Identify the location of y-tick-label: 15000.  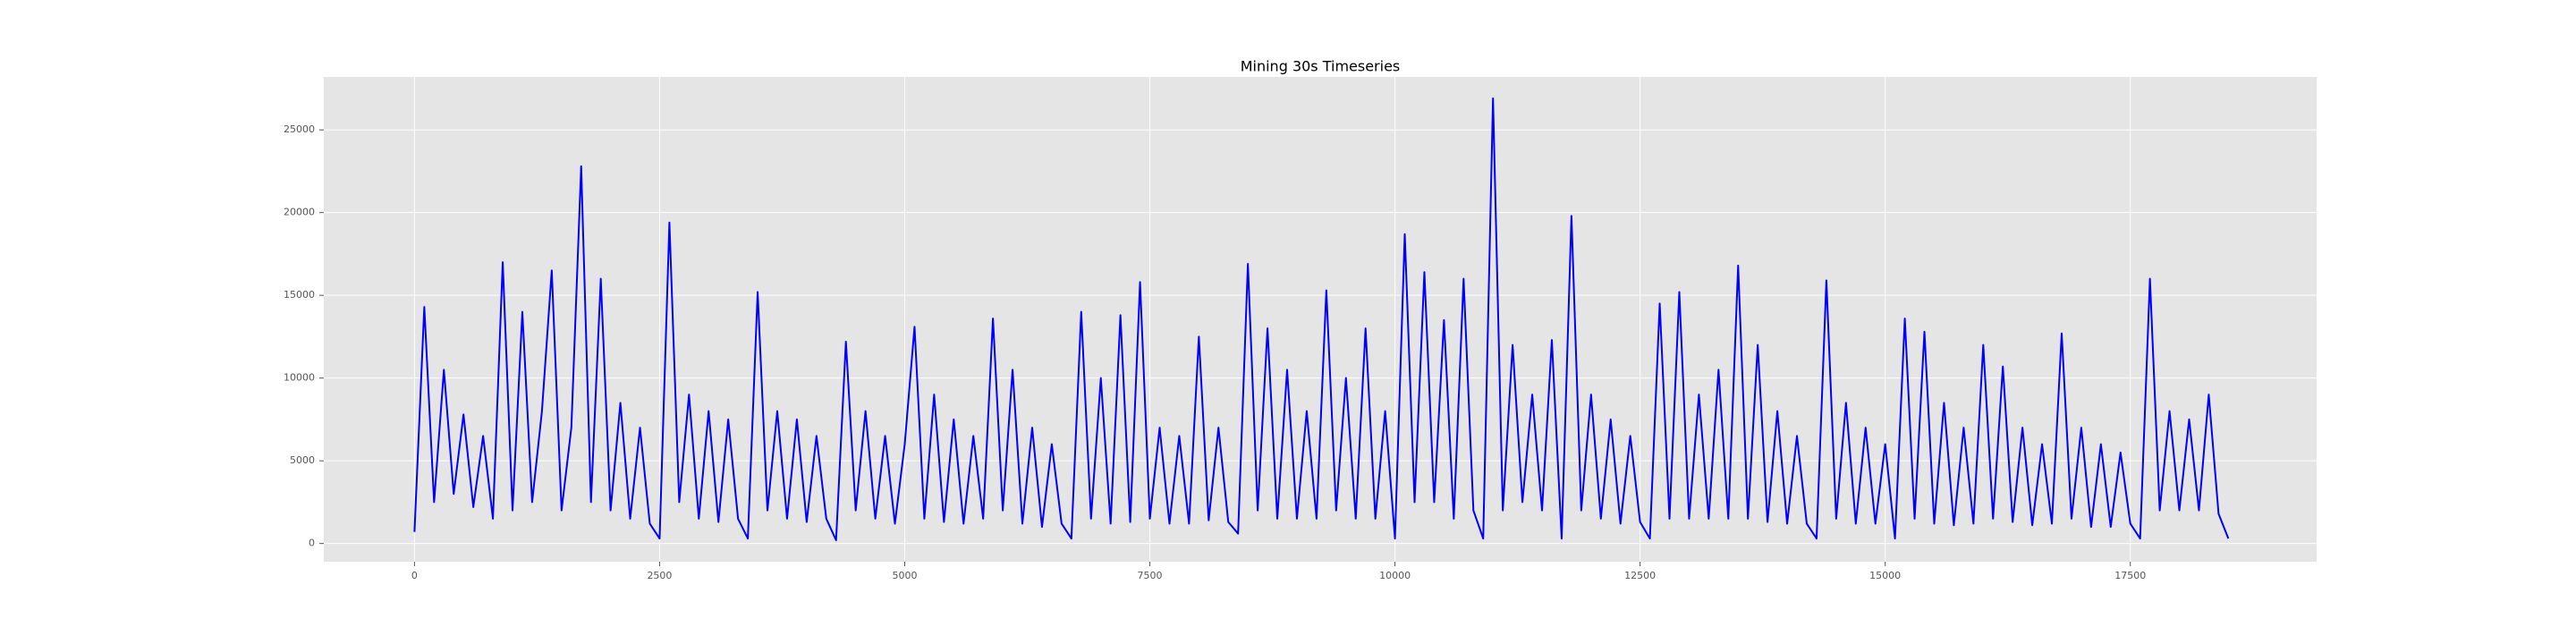
(299, 295).